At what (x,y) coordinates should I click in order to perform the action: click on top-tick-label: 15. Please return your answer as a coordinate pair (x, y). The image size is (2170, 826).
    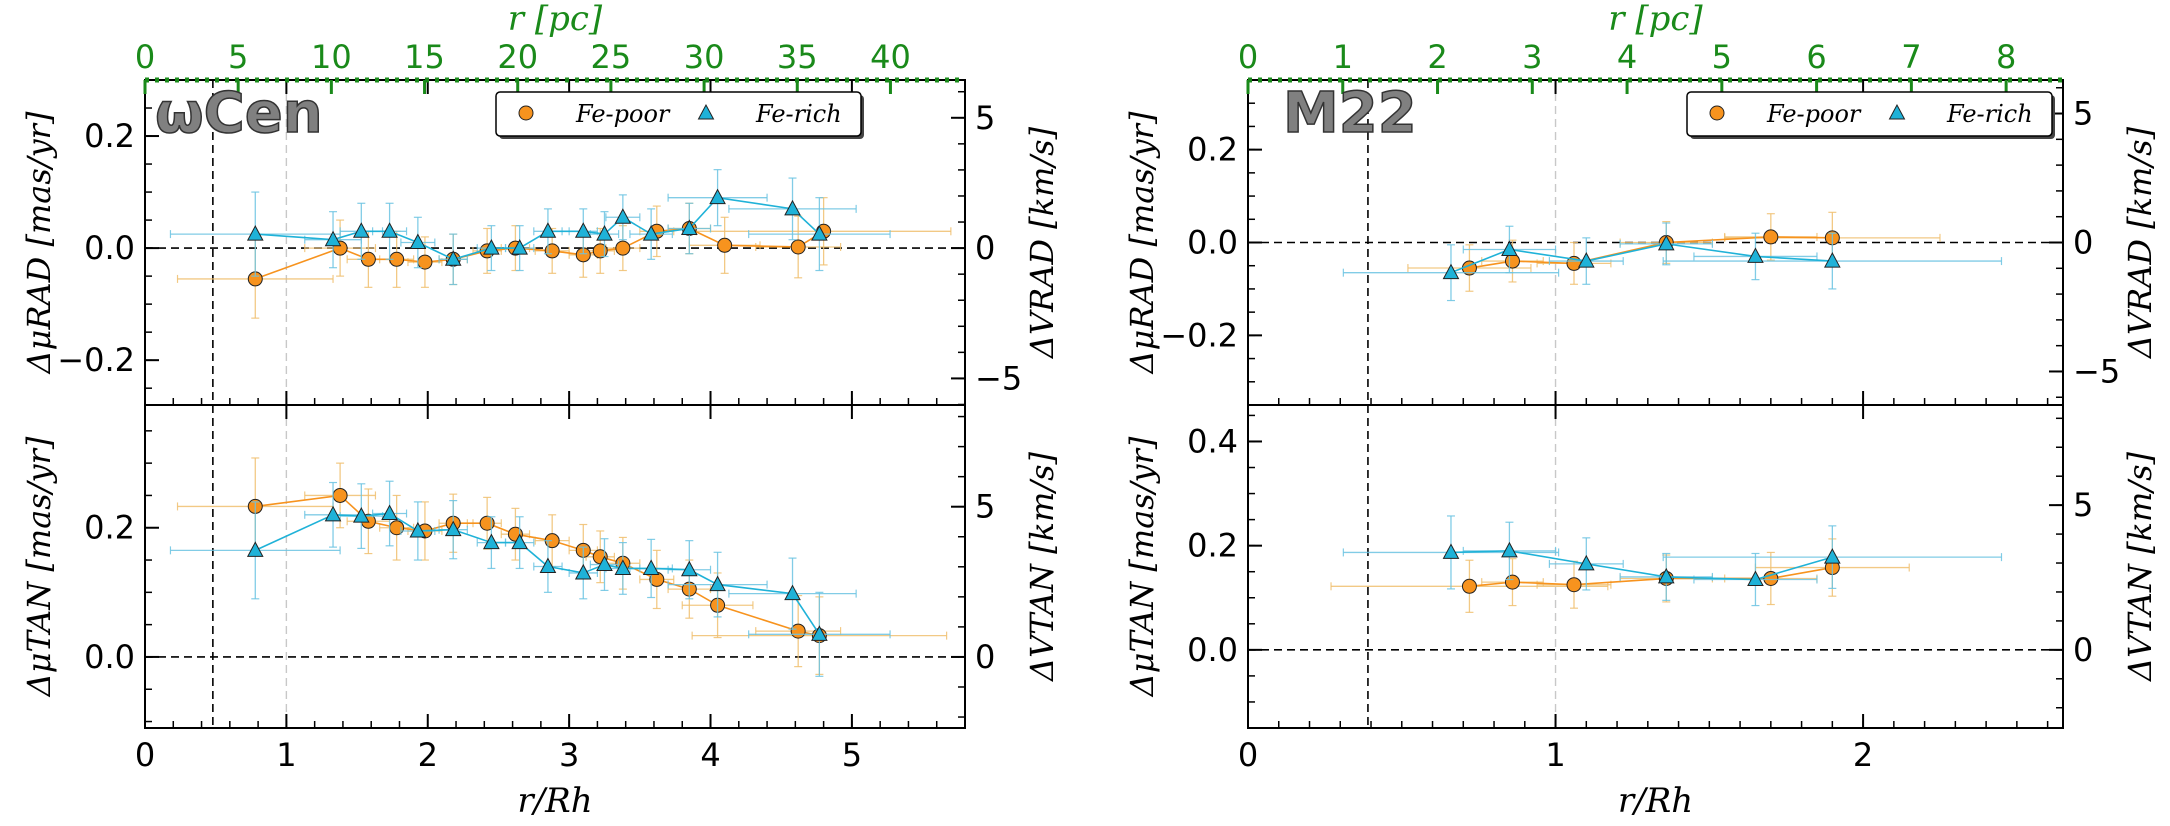
    Looking at the image, I should click on (424, 57).